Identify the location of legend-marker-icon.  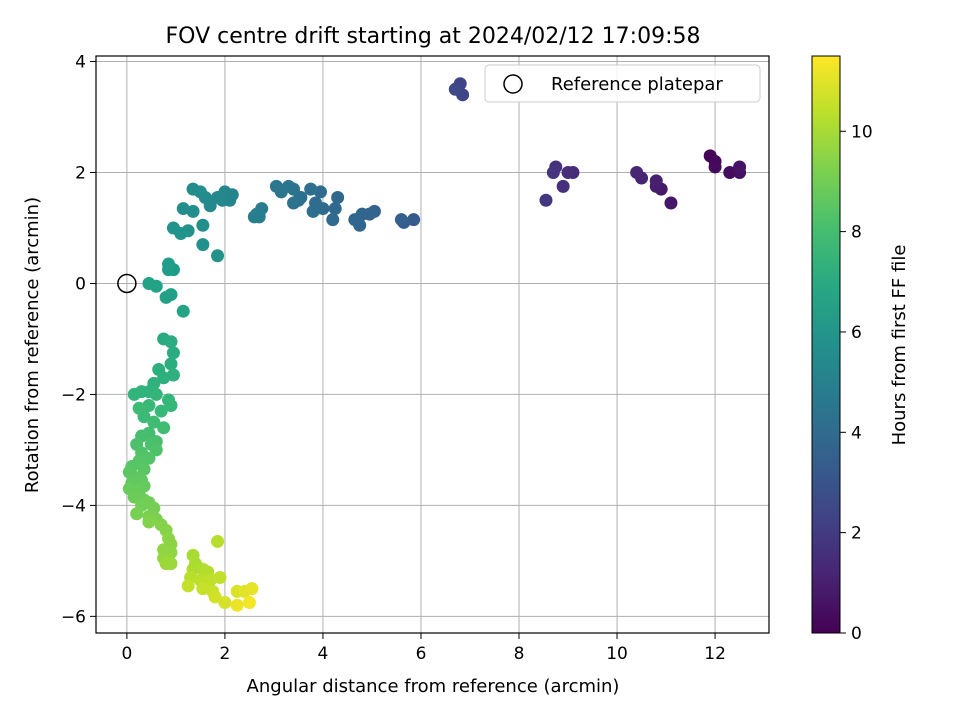
(513, 84).